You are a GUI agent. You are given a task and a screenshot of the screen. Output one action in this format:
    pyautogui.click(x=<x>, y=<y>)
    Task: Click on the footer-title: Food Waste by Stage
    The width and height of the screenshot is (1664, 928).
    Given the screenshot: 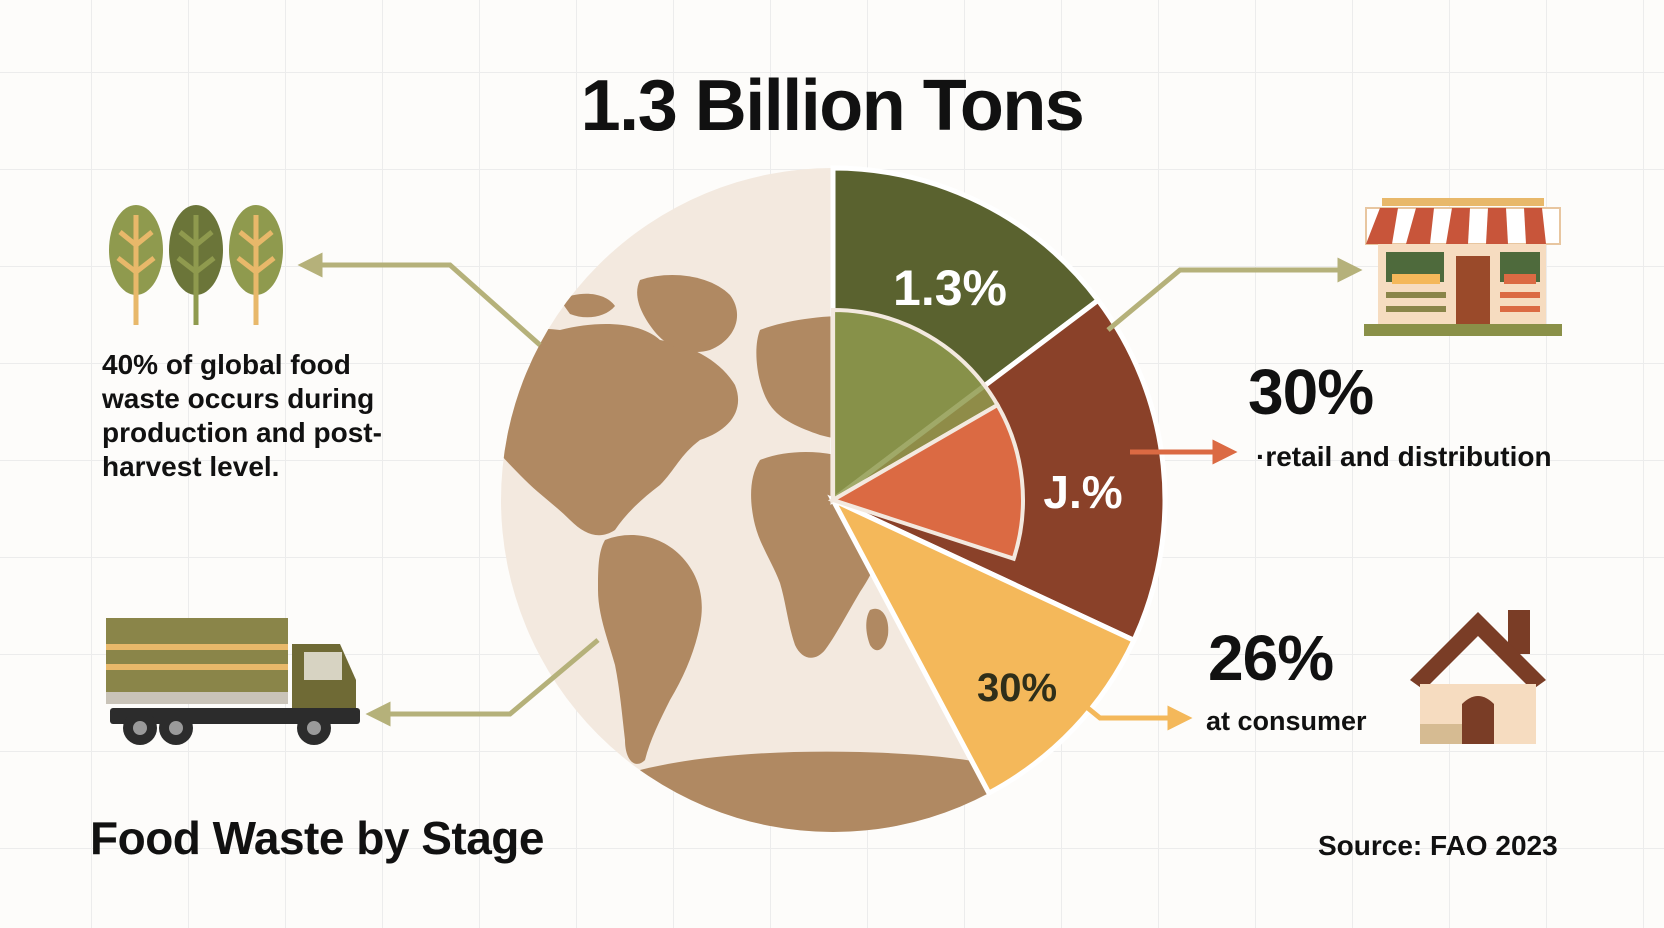 What is the action you would take?
    pyautogui.click(x=317, y=838)
    